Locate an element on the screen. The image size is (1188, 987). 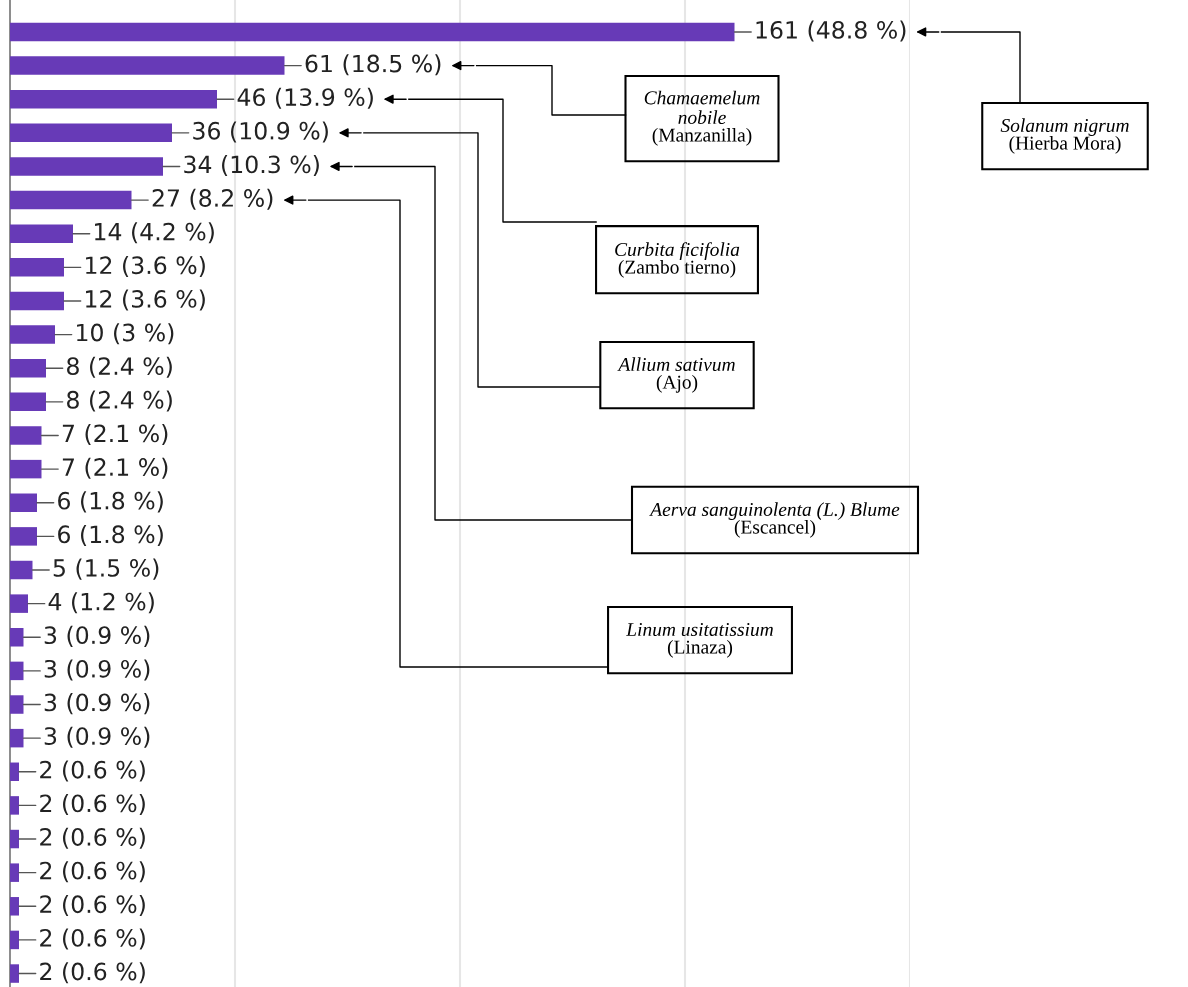
data-label: 27 (8.2 %) is located at coordinates (212, 199).